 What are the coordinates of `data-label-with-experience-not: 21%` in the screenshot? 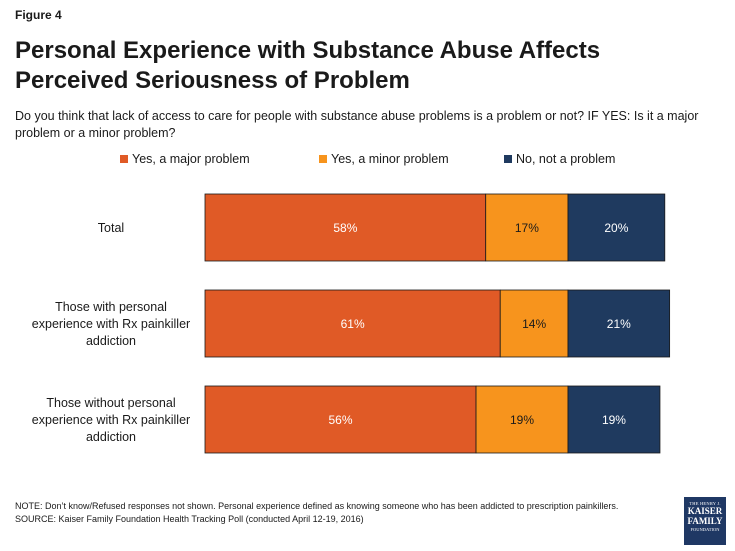 It's located at (619, 324).